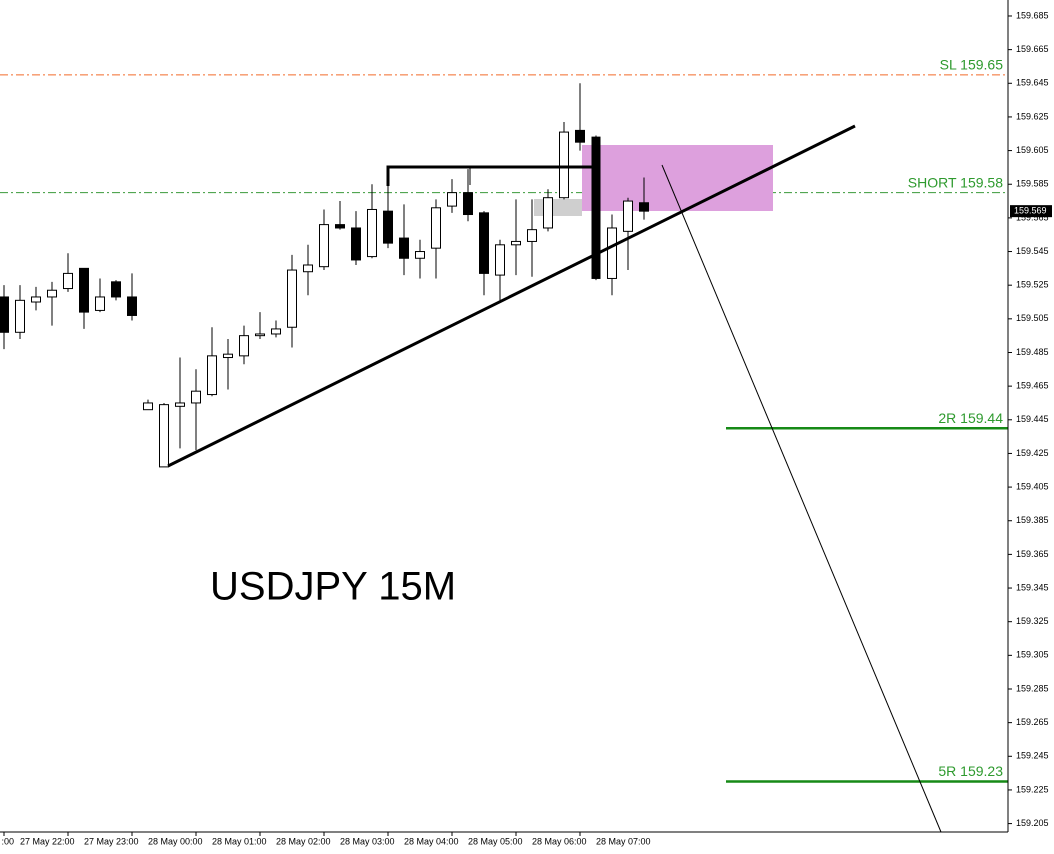 Image resolution: width=1054 pixels, height=854 pixels. What do you see at coordinates (239, 841) in the screenshot?
I see `x-tick-label: 28 May 01:00` at bounding box center [239, 841].